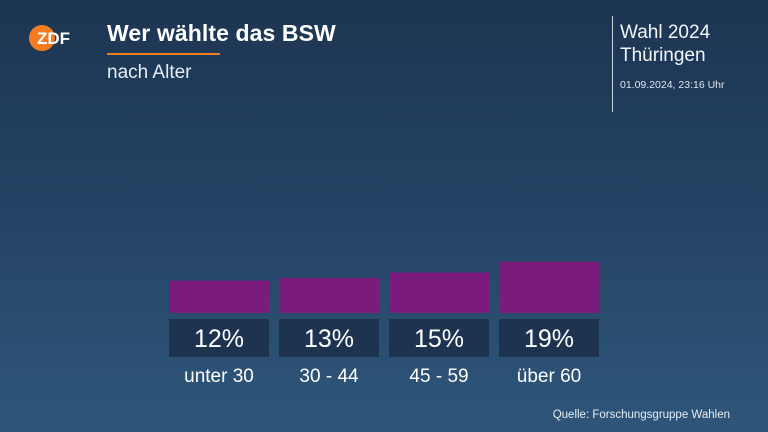 This screenshot has height=432, width=768. I want to click on zdf-logo: ZDF, so click(49, 38).